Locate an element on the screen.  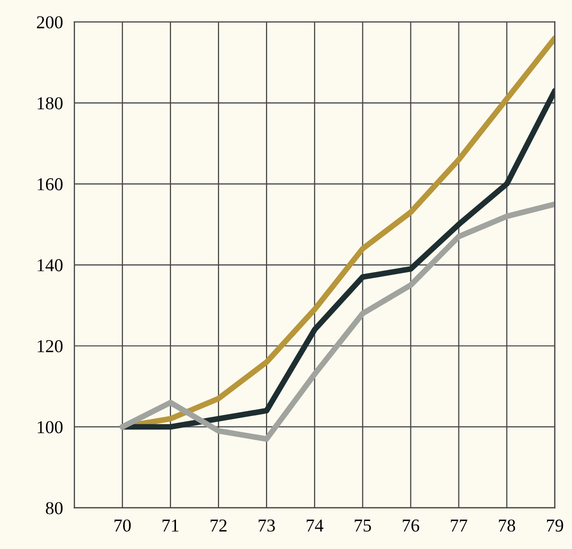
x-tick-label: 76 is located at coordinates (411, 526).